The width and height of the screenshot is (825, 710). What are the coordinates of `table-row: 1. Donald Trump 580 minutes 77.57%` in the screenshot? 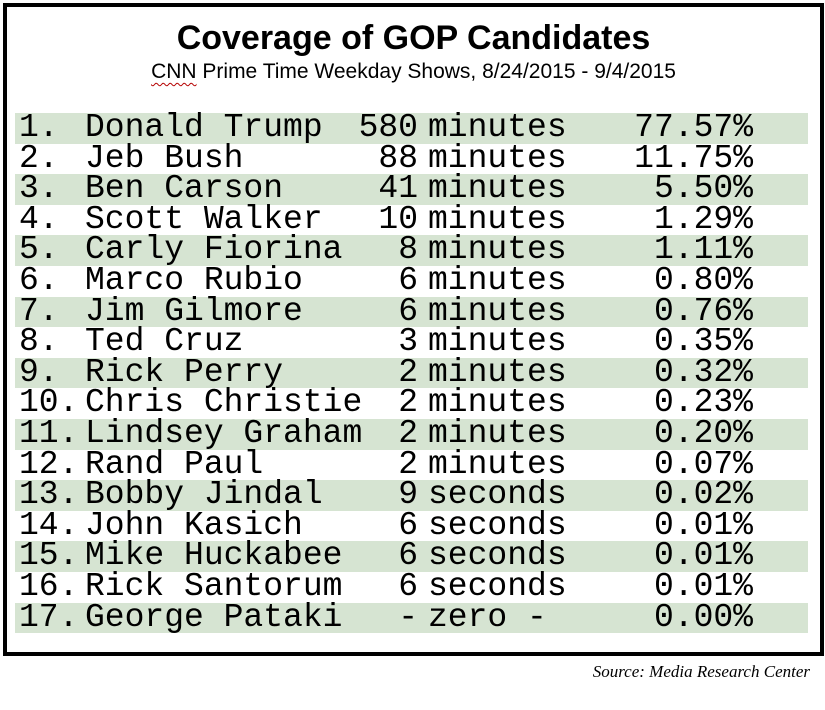 It's located at (411, 127).